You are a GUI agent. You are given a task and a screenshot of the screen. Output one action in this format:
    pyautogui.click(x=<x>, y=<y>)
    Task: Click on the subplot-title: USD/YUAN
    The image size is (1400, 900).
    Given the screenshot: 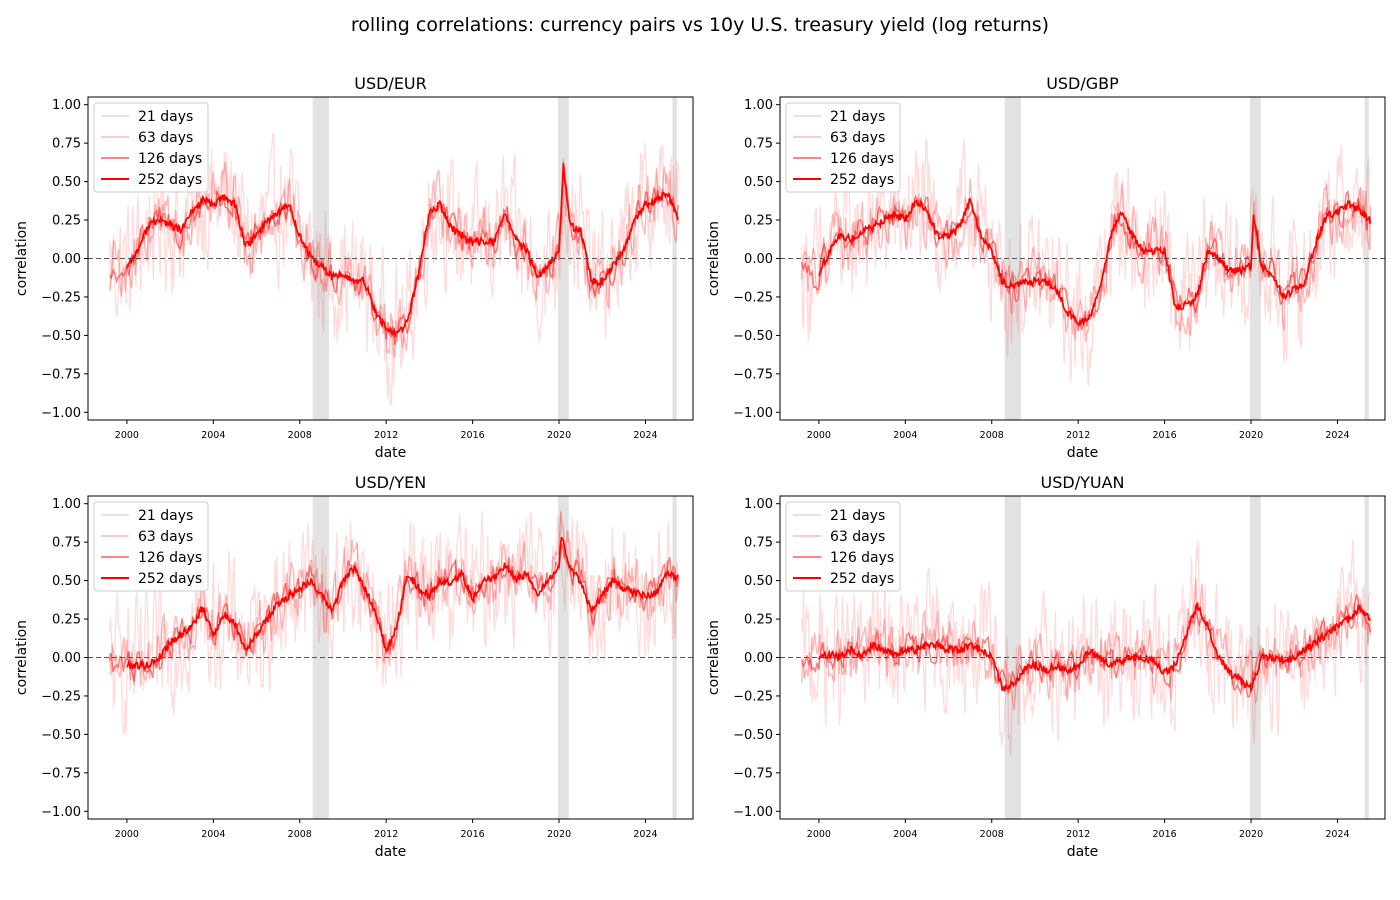 What is the action you would take?
    pyautogui.click(x=1083, y=482)
    